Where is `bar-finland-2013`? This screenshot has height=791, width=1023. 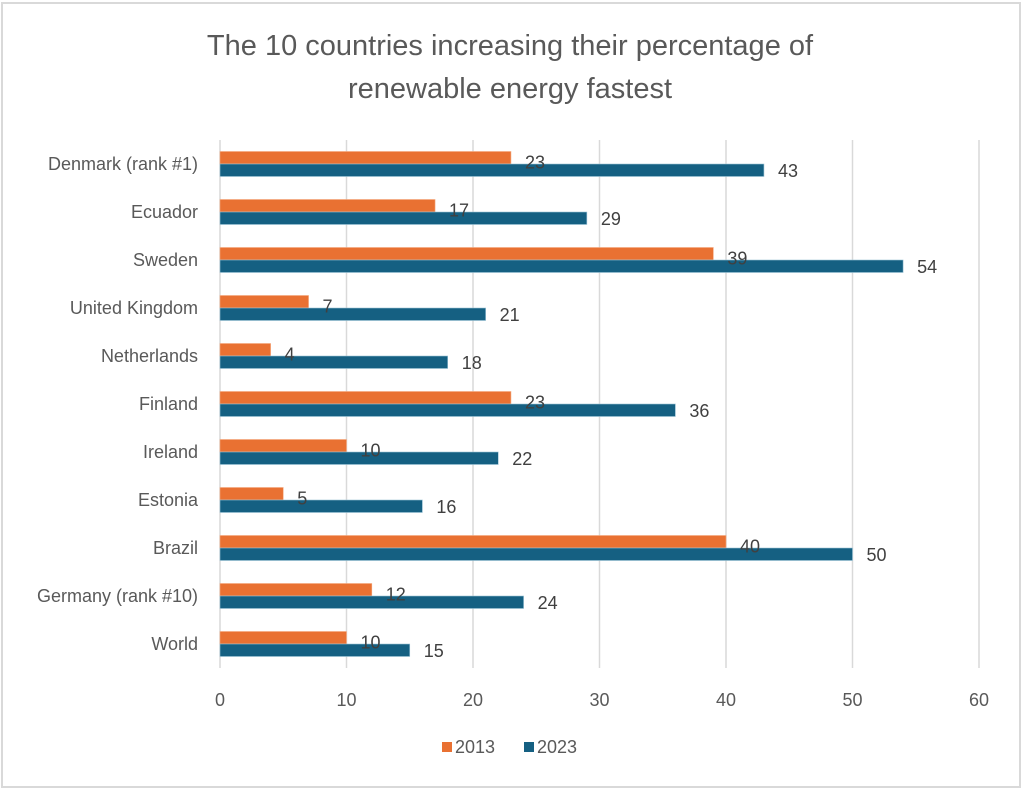
bar-finland-2013 is located at coordinates (365, 398).